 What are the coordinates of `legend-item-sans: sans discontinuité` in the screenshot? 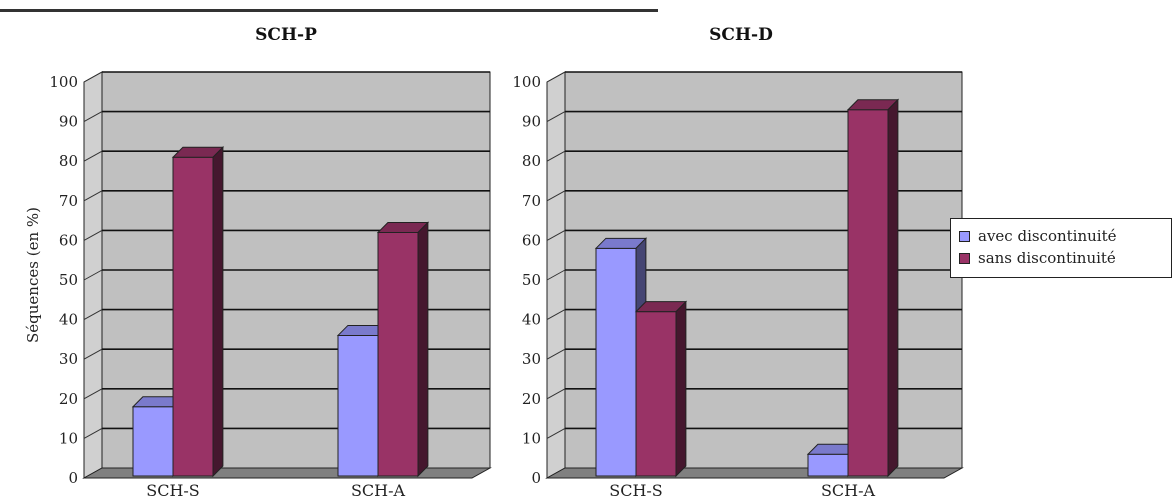 It's located at (1065, 258).